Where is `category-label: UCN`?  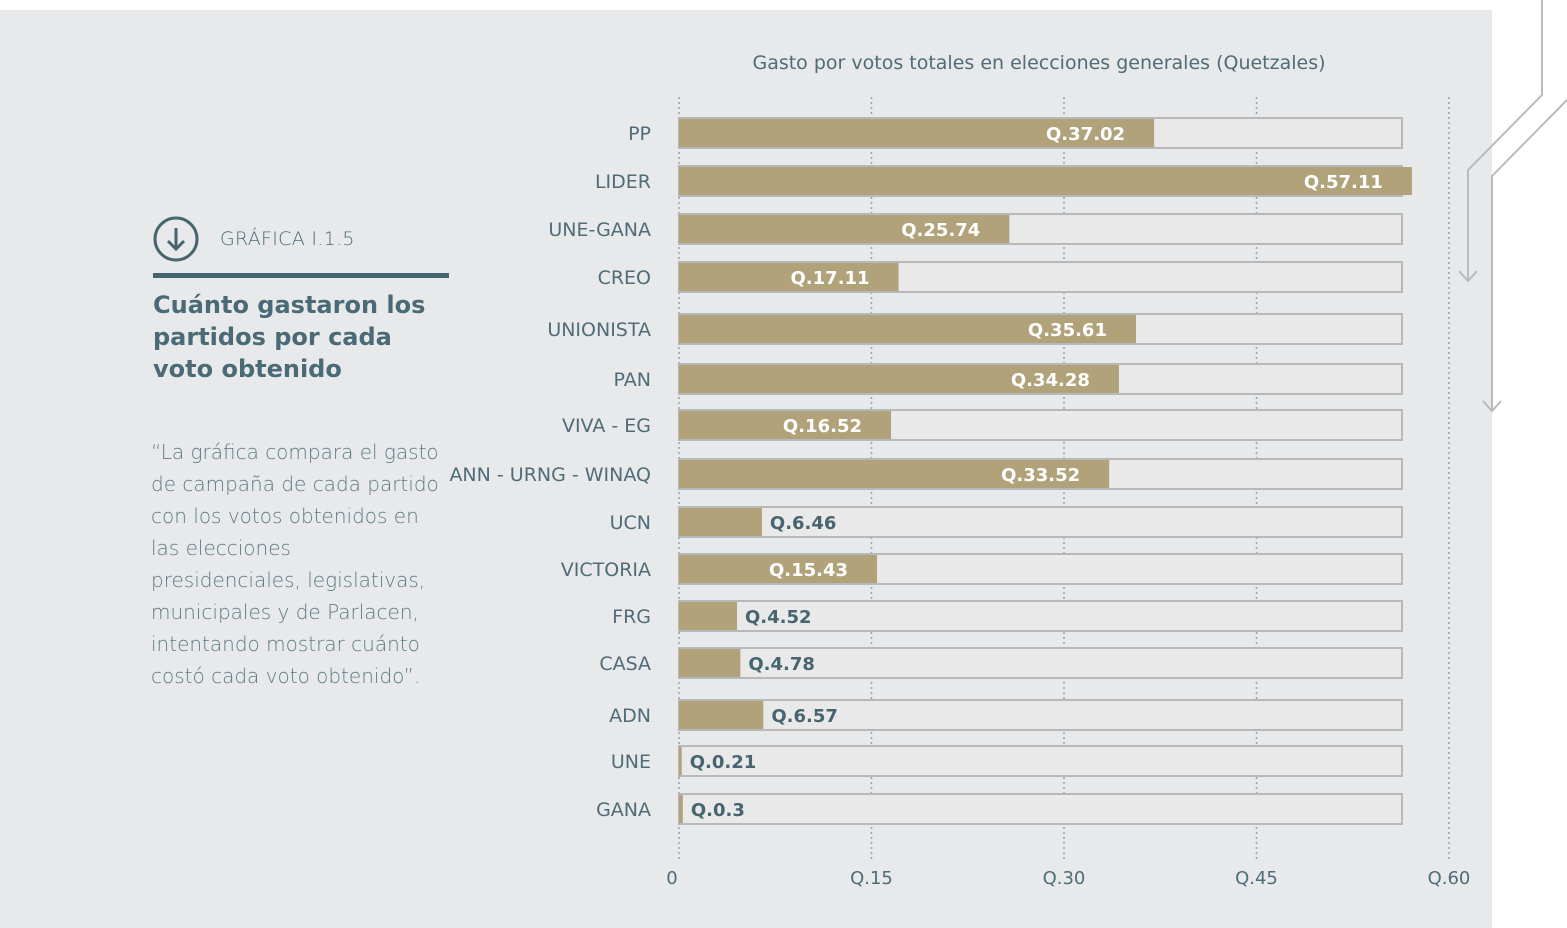 category-label: UCN is located at coordinates (630, 523).